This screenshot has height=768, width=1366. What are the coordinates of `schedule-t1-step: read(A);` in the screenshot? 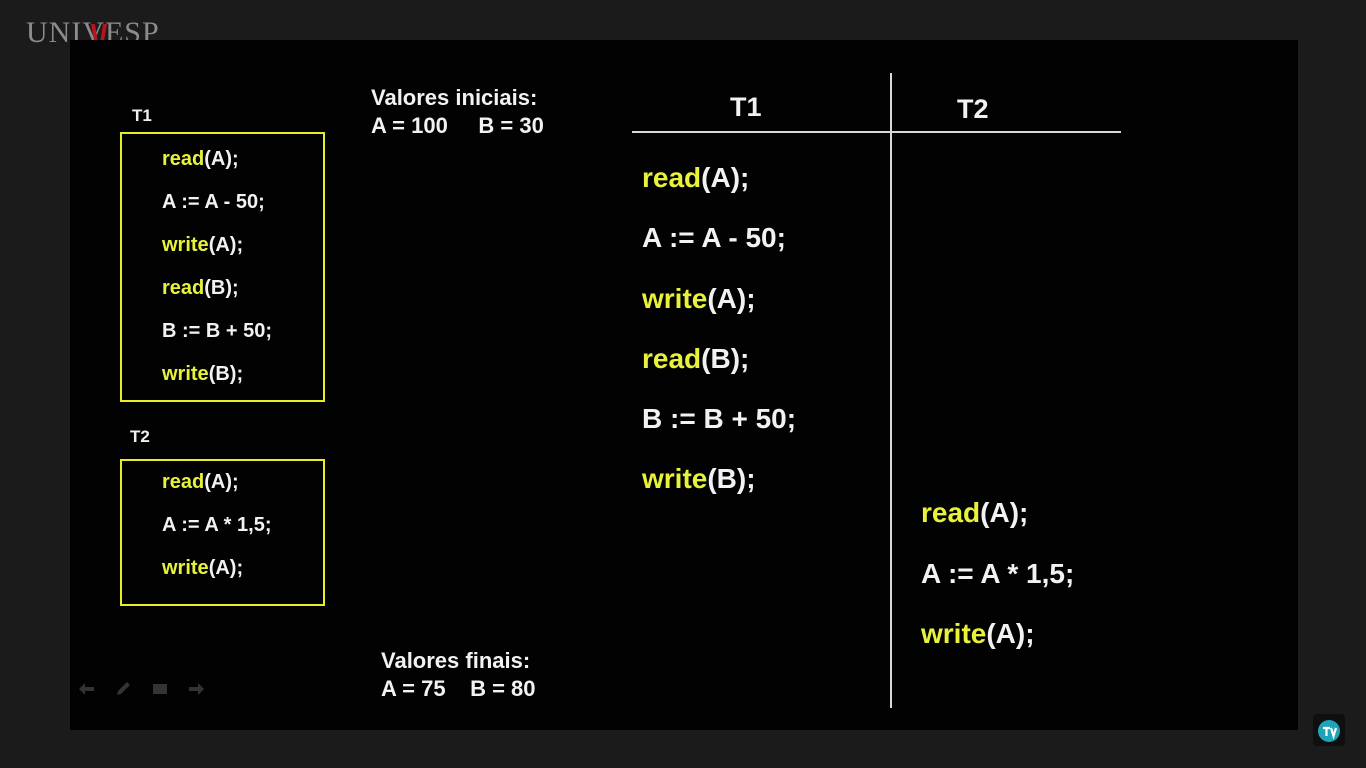 It's located at (696, 177).